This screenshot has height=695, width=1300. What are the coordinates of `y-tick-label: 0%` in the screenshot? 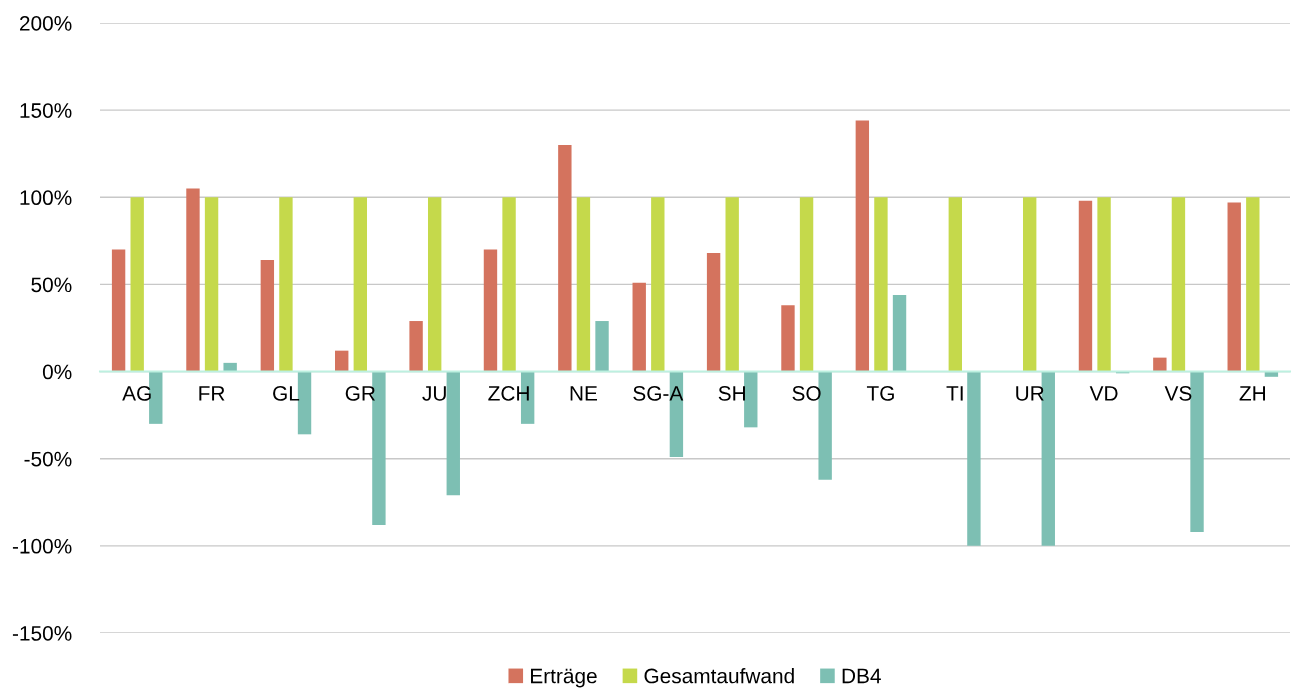 It's located at (57, 372).